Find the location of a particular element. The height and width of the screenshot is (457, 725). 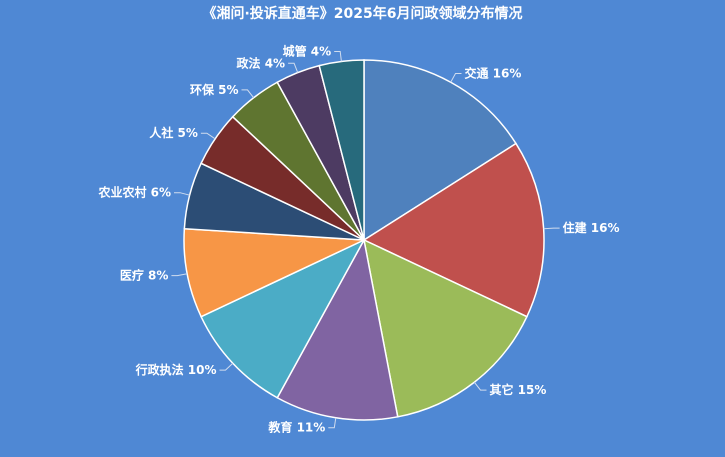

leader-line-agriculture is located at coordinates (182, 194).